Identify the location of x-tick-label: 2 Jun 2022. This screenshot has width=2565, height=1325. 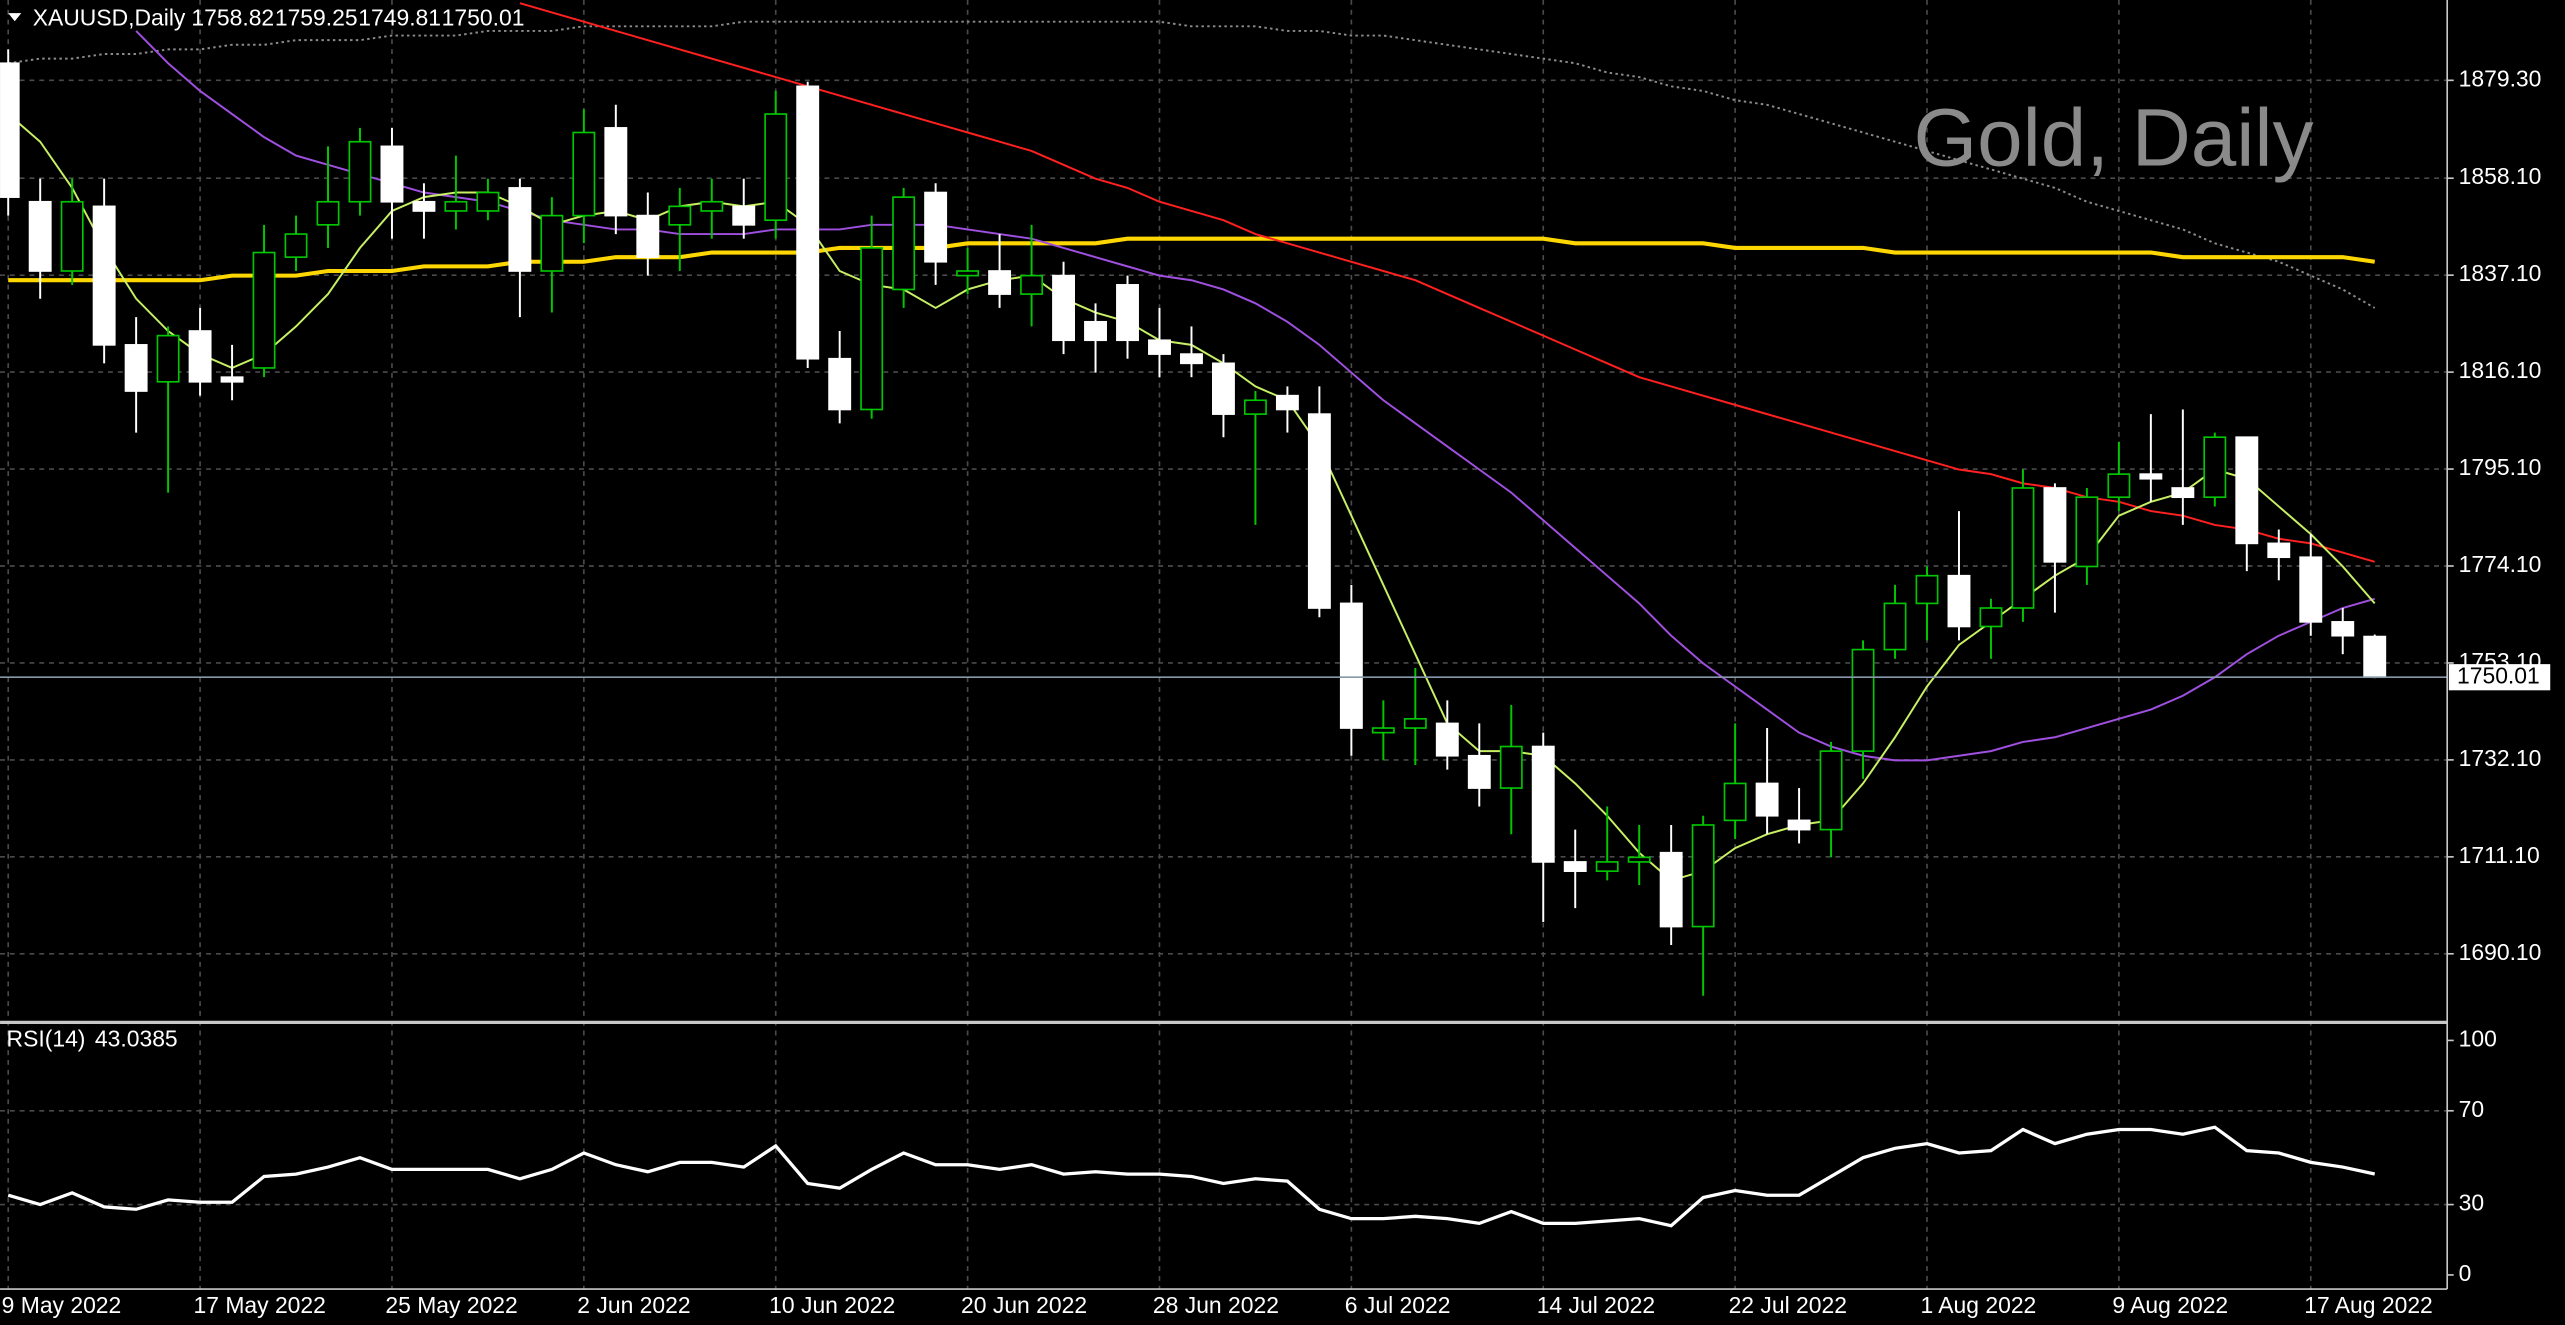
(633, 1305).